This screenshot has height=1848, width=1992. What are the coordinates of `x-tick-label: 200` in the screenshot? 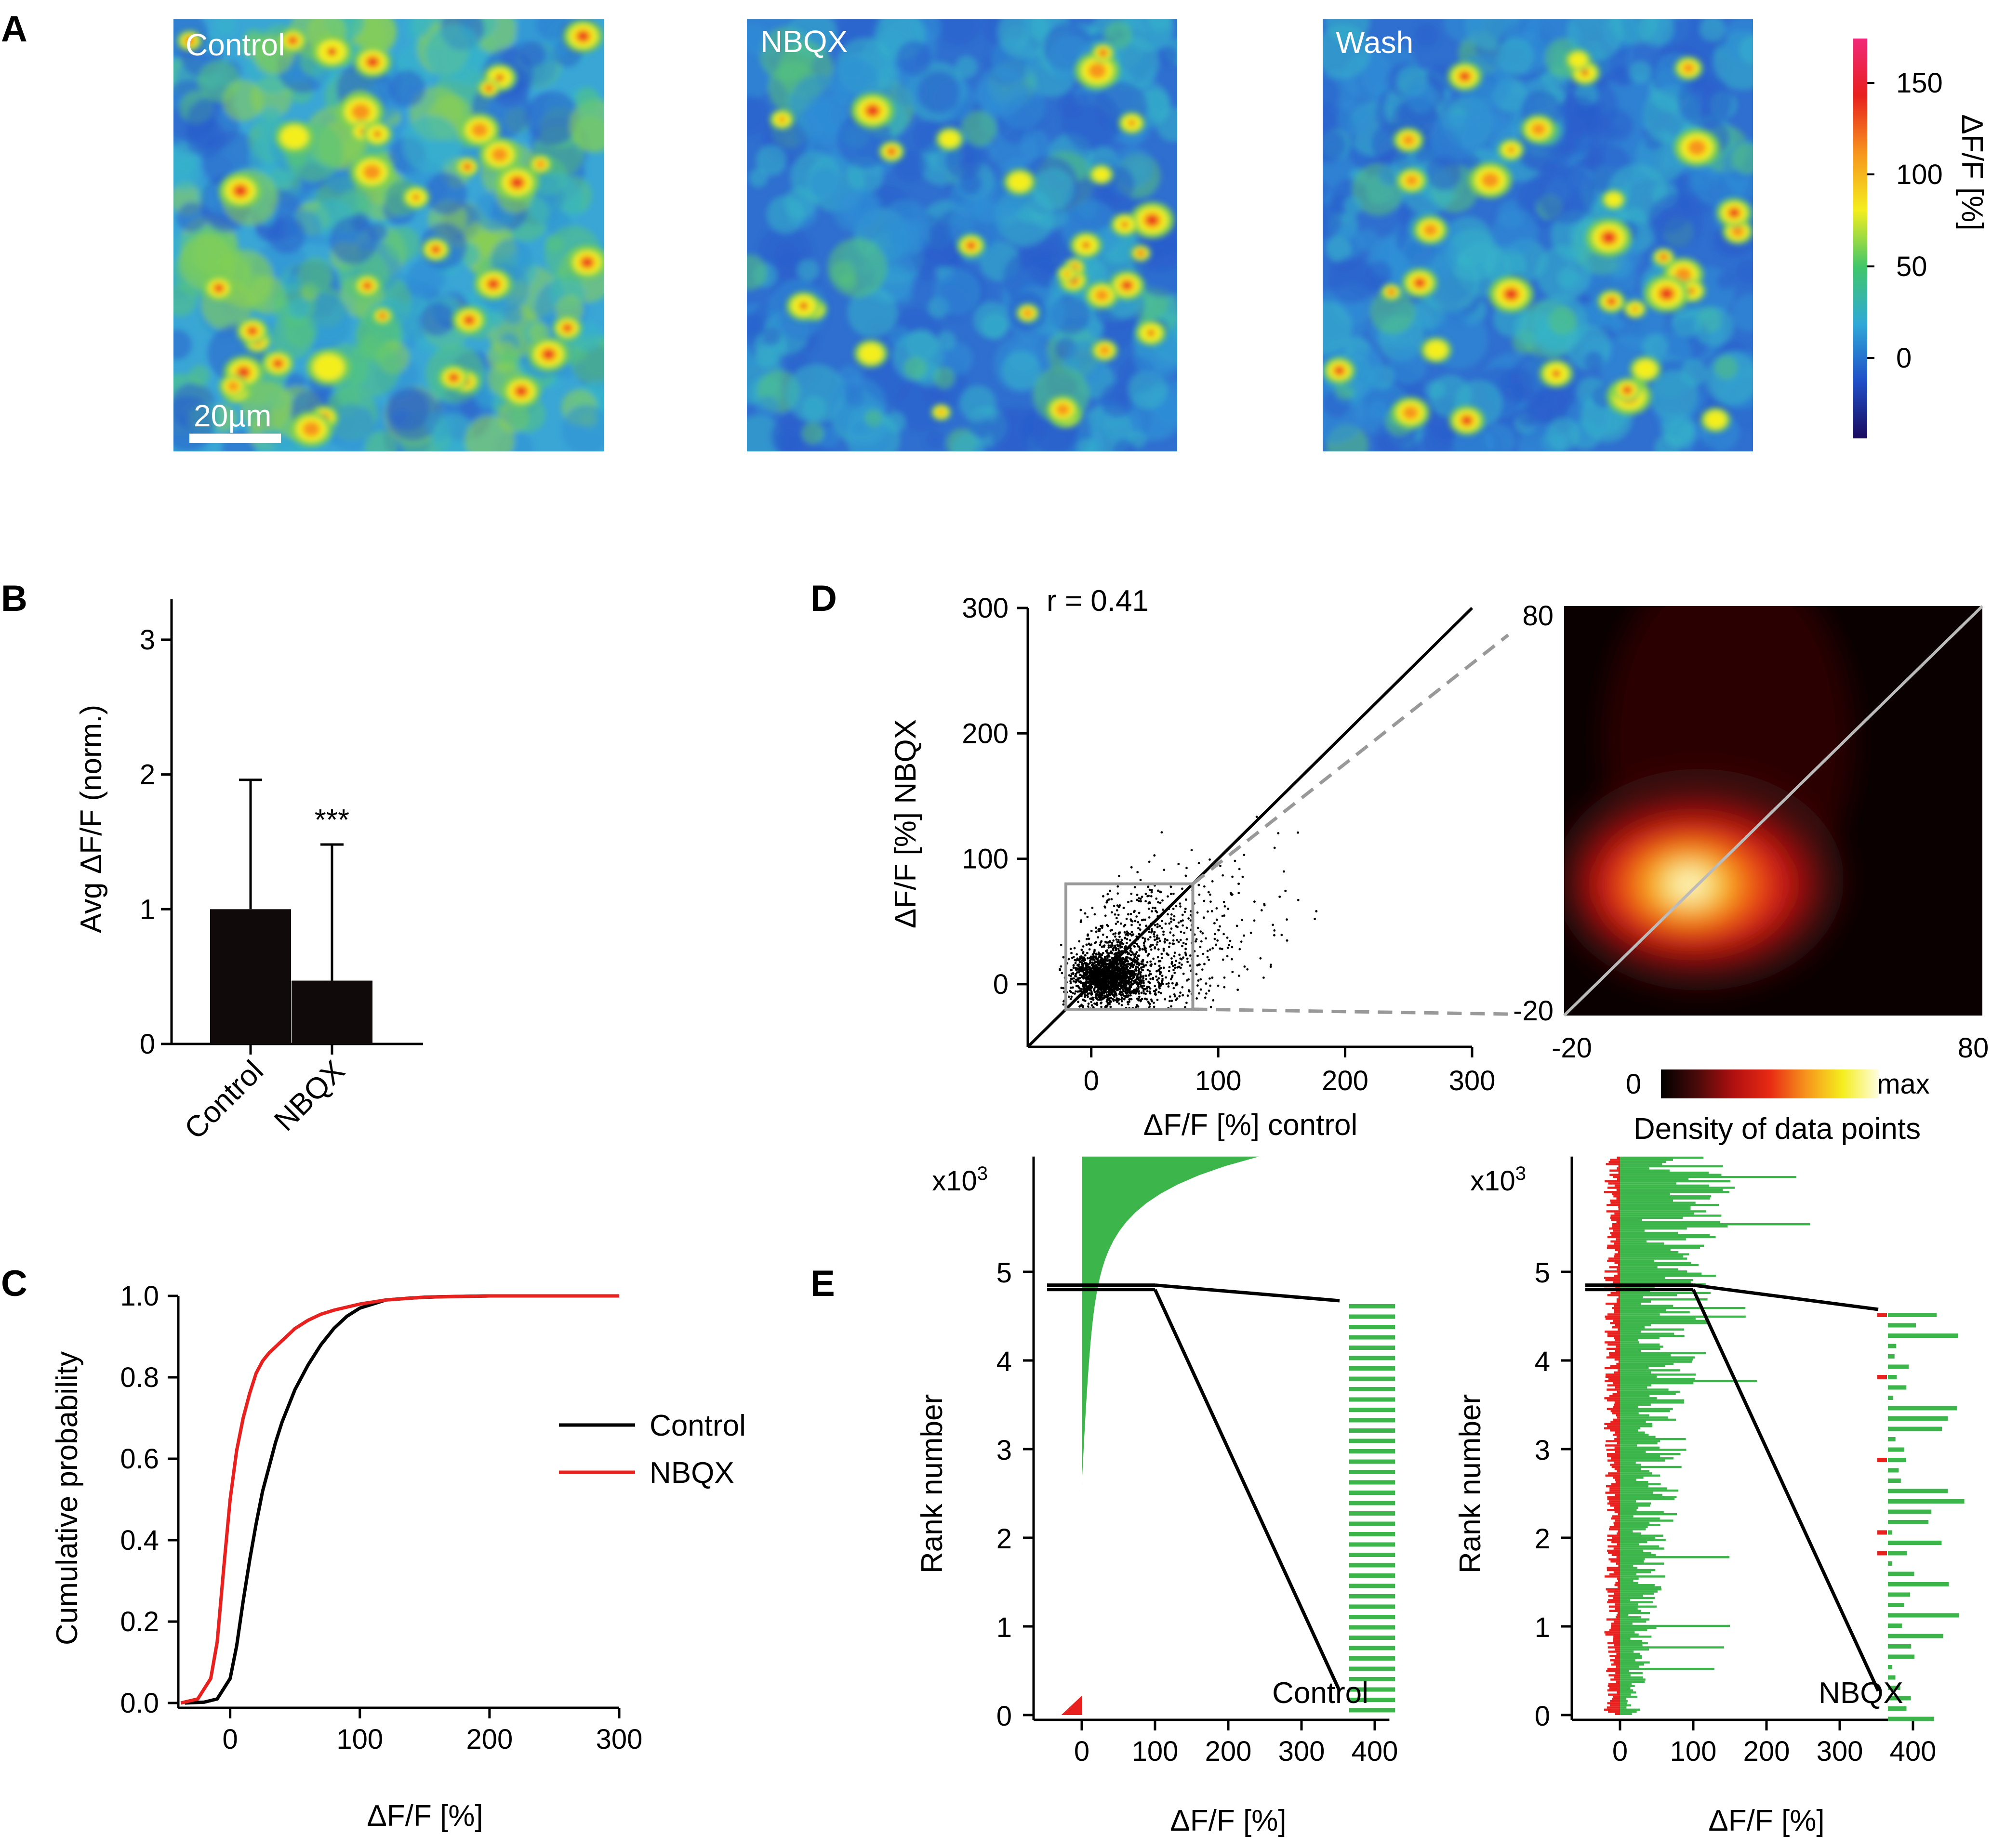 It's located at (1345, 1080).